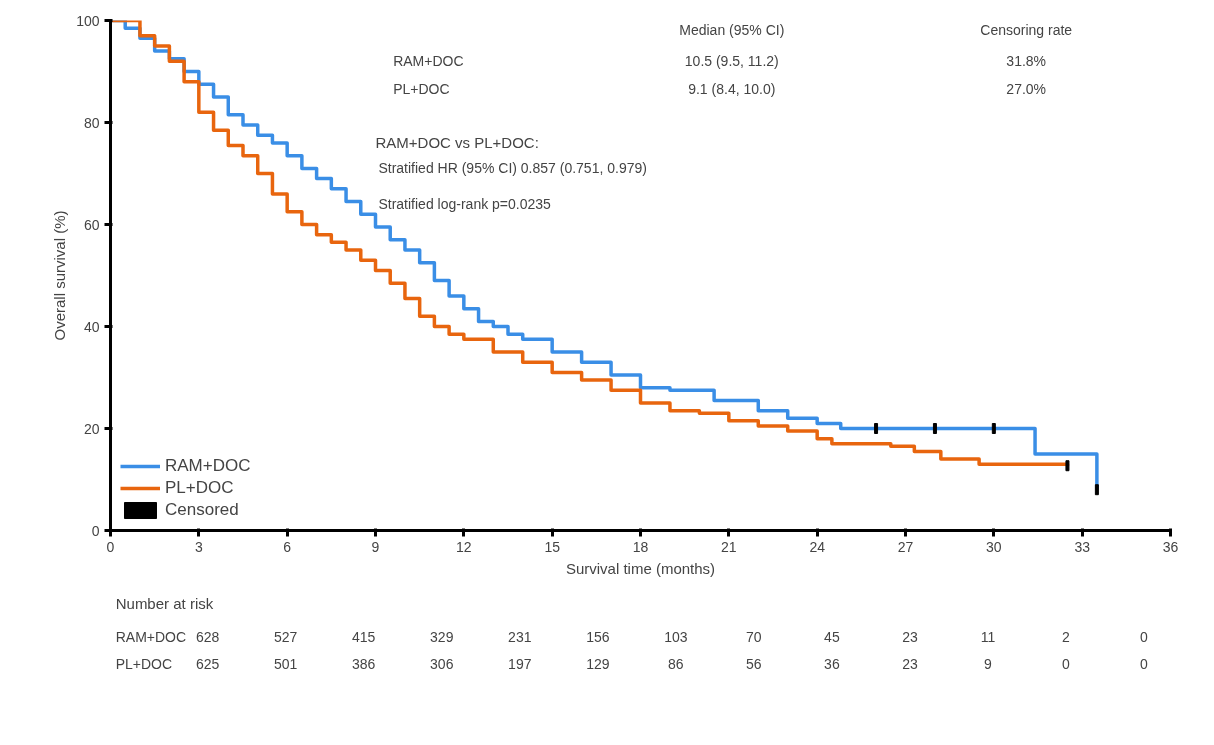 The height and width of the screenshot is (745, 1214). Describe the element at coordinates (428, 61) in the screenshot. I see `annotation: RAM+DOC` at that location.